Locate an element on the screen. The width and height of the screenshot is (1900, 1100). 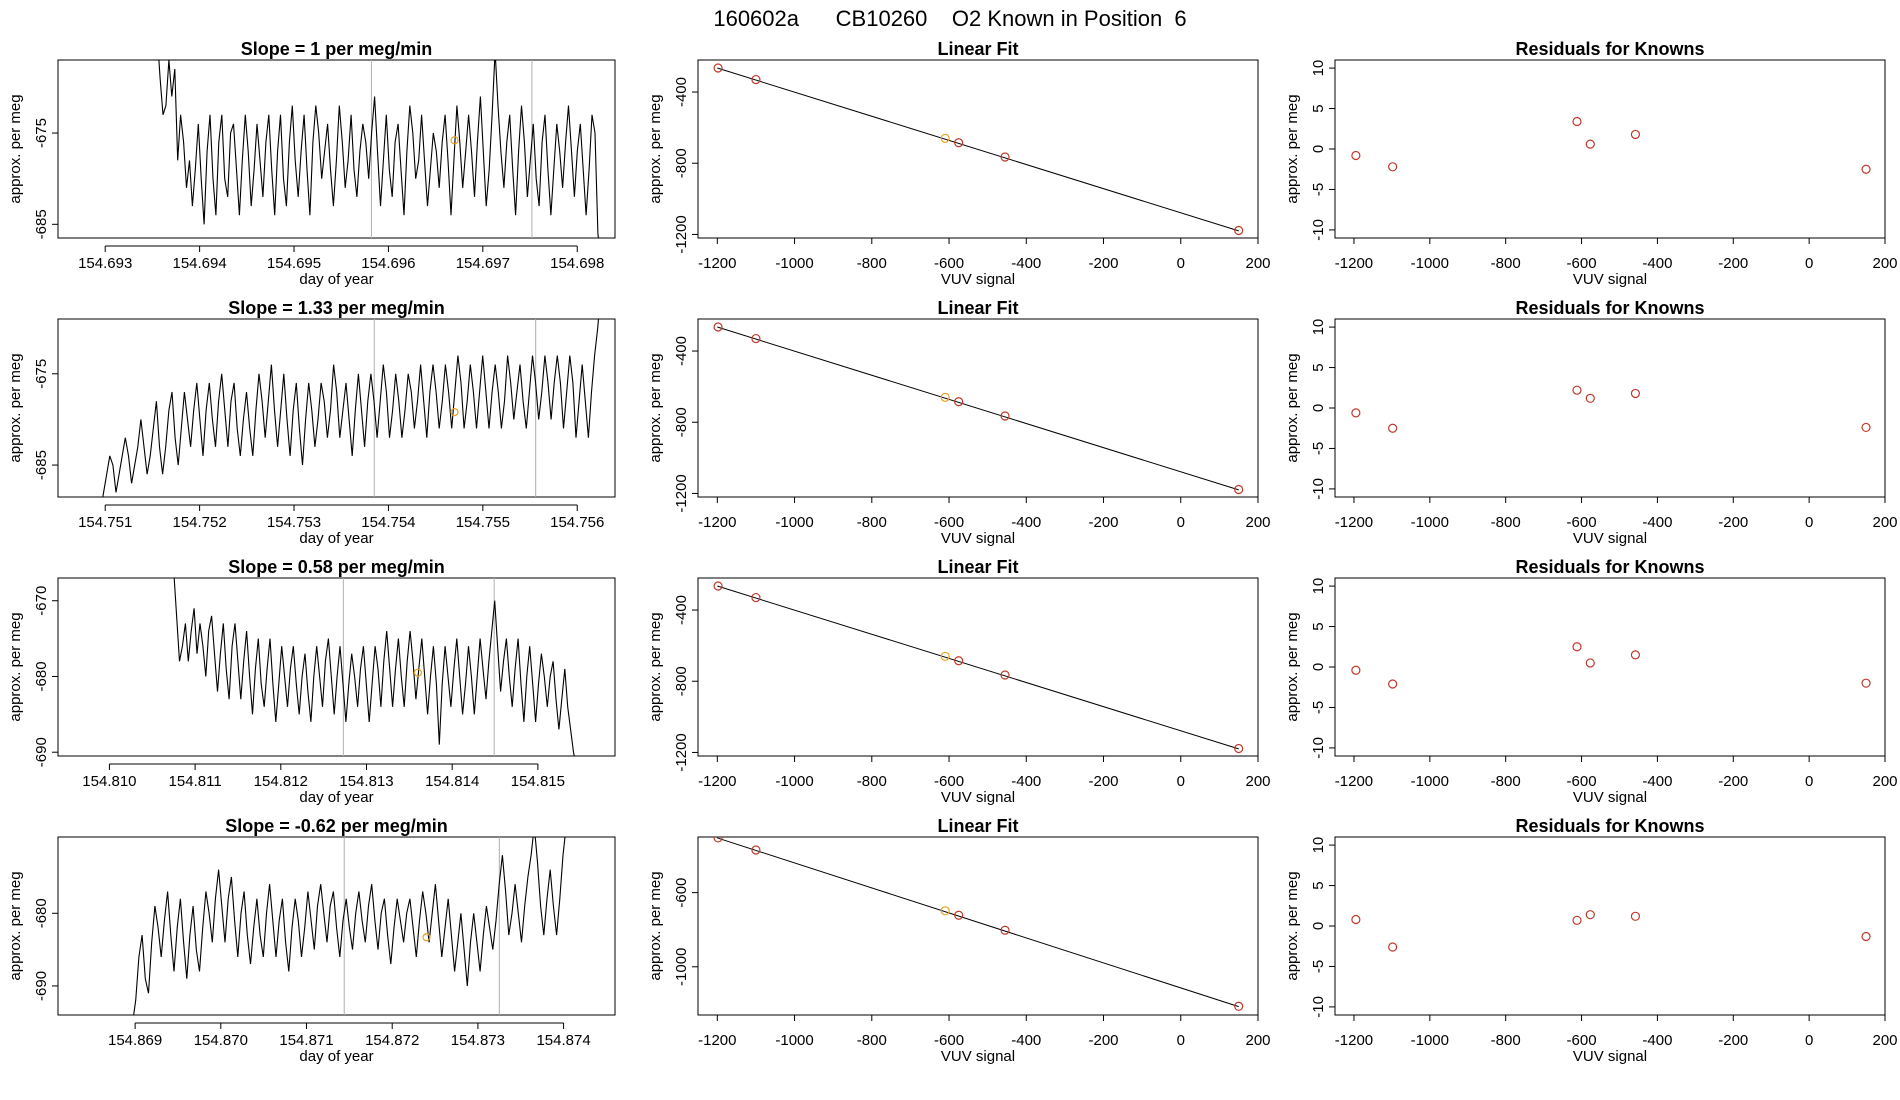
y-tick-label: -1000 is located at coordinates (681, 967).